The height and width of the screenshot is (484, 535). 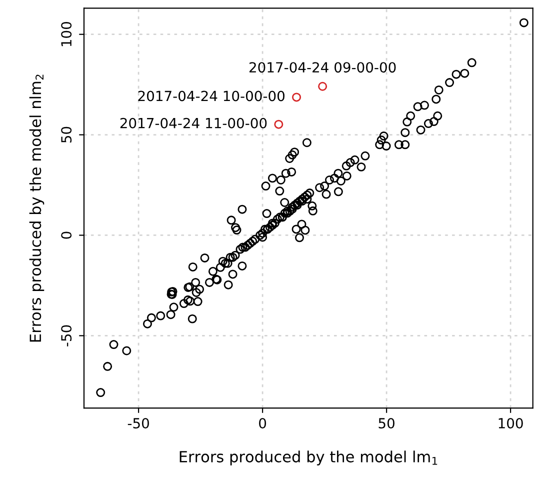 I want to click on annotation: 2017-04-24 11-00-00, so click(x=193, y=123).